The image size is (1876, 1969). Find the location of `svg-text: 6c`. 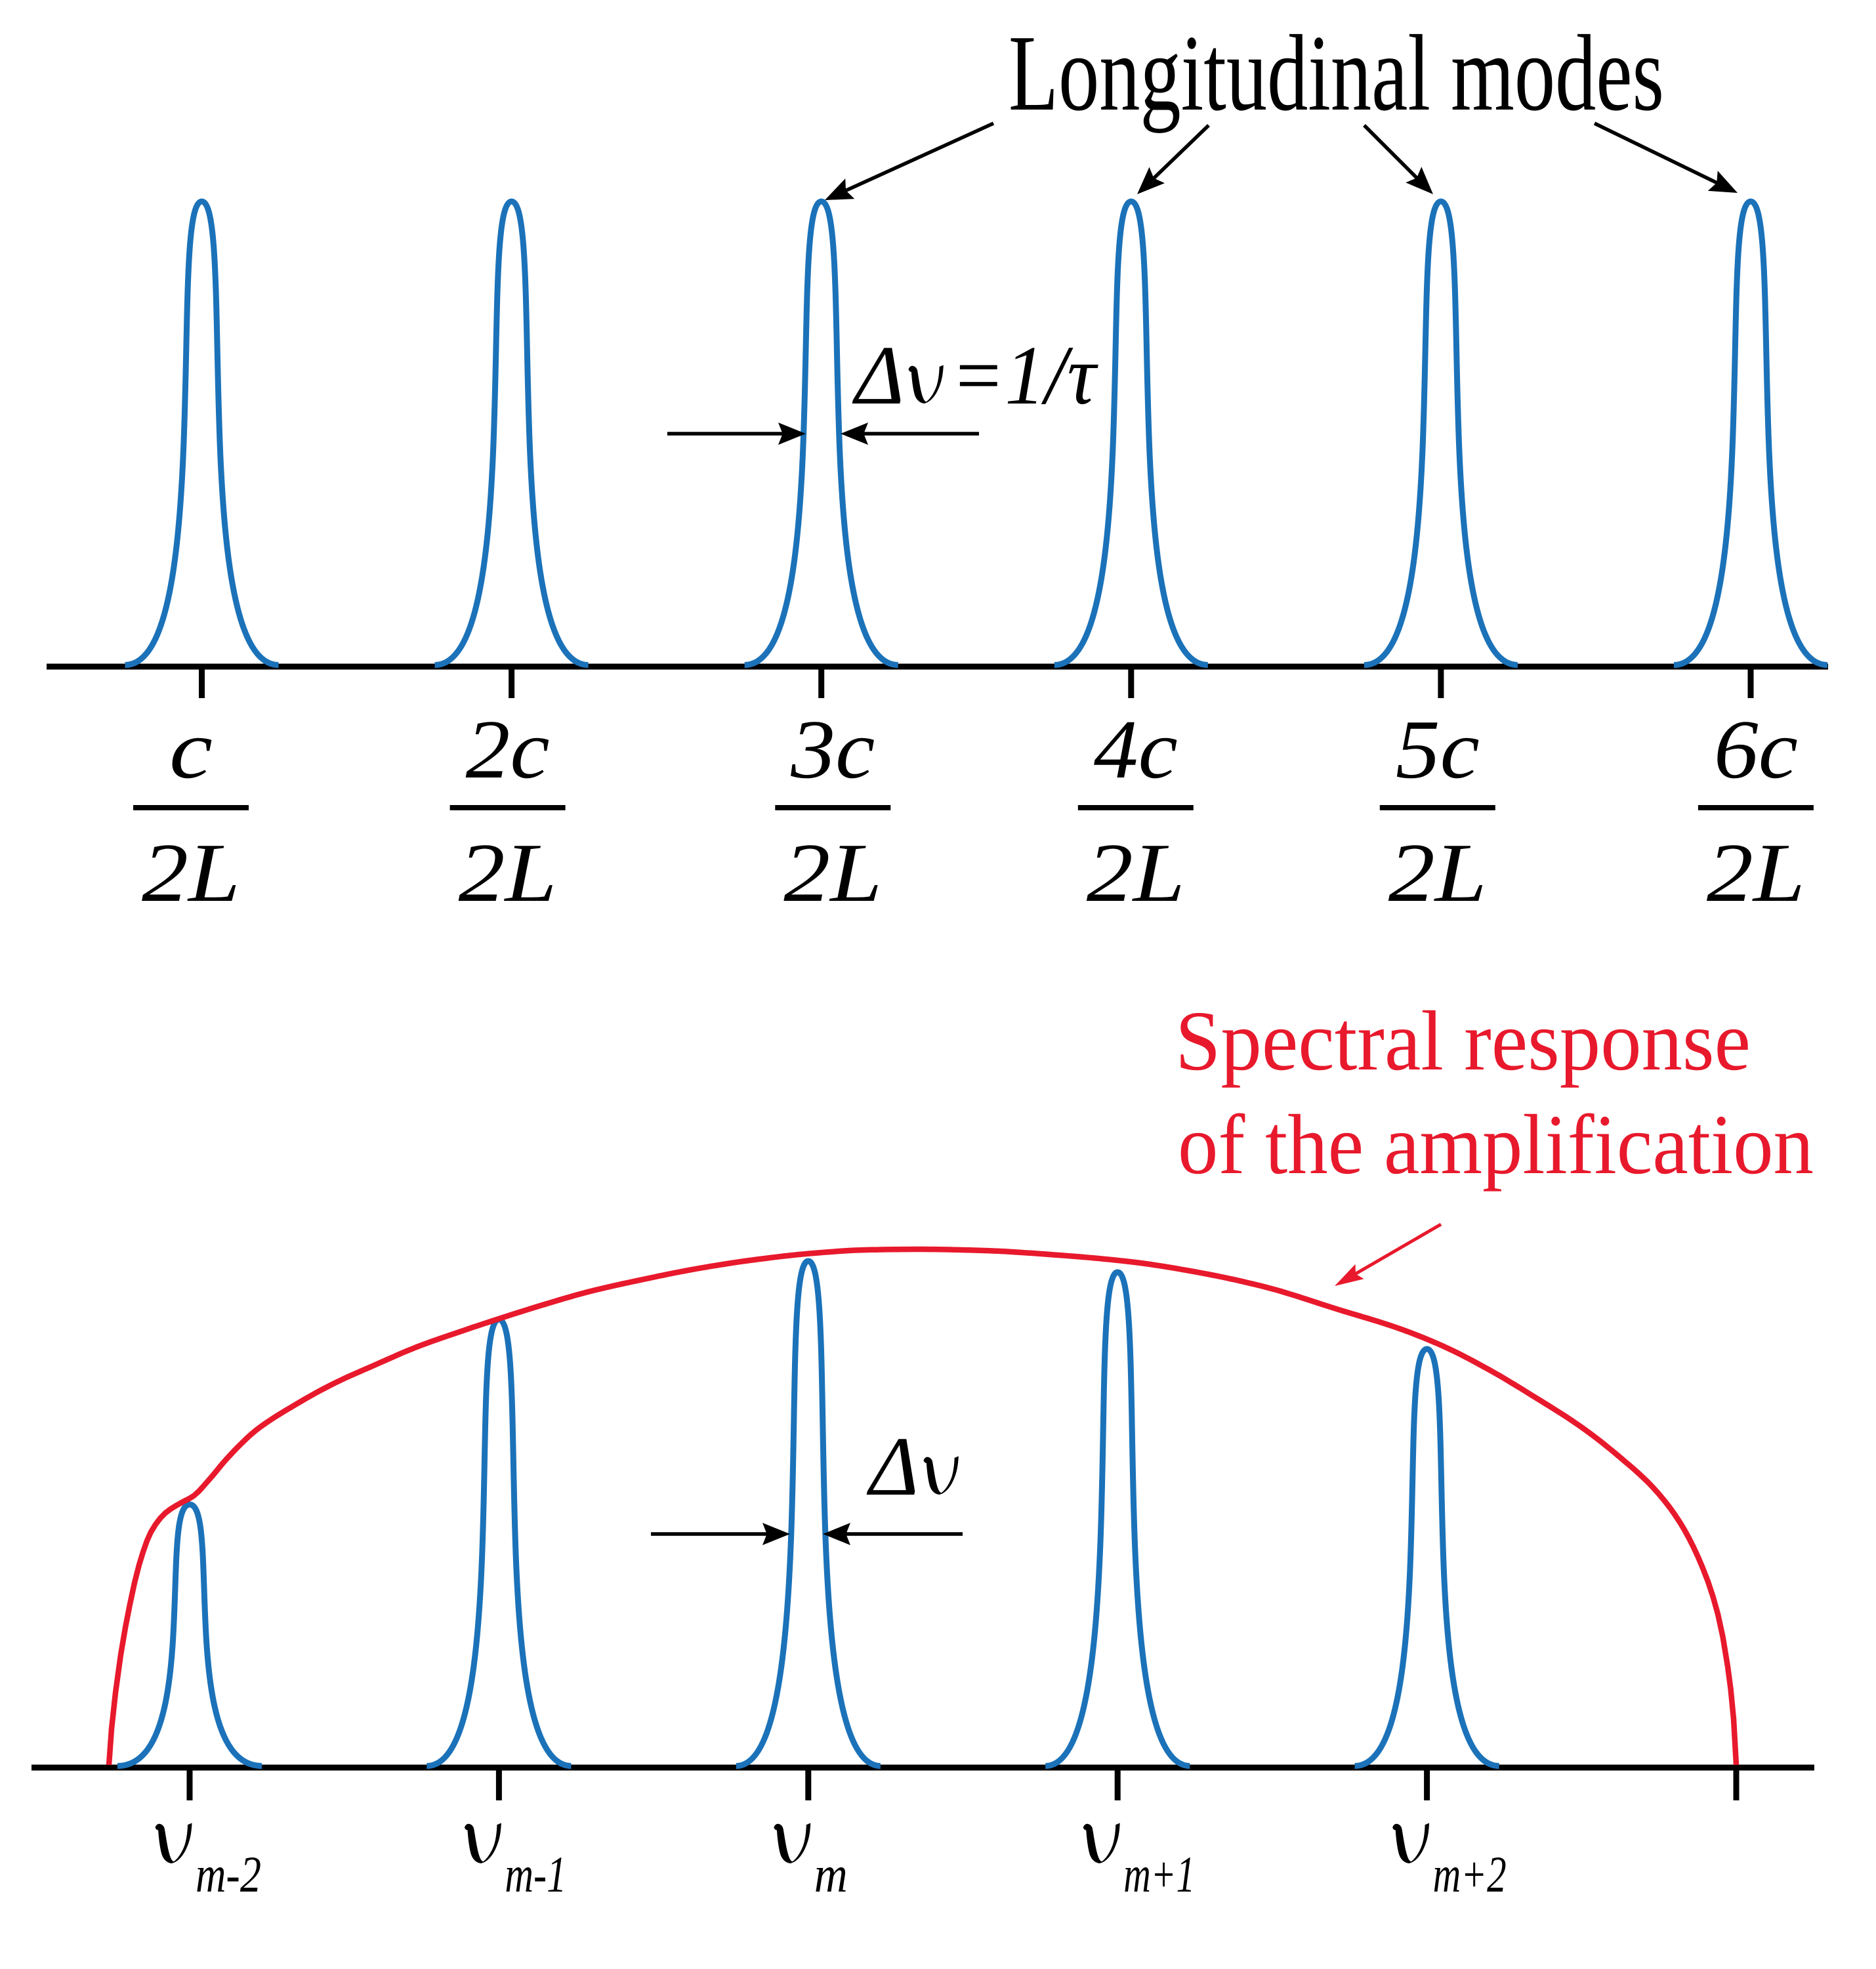

svg-text: 6c is located at coordinates (1756, 749).